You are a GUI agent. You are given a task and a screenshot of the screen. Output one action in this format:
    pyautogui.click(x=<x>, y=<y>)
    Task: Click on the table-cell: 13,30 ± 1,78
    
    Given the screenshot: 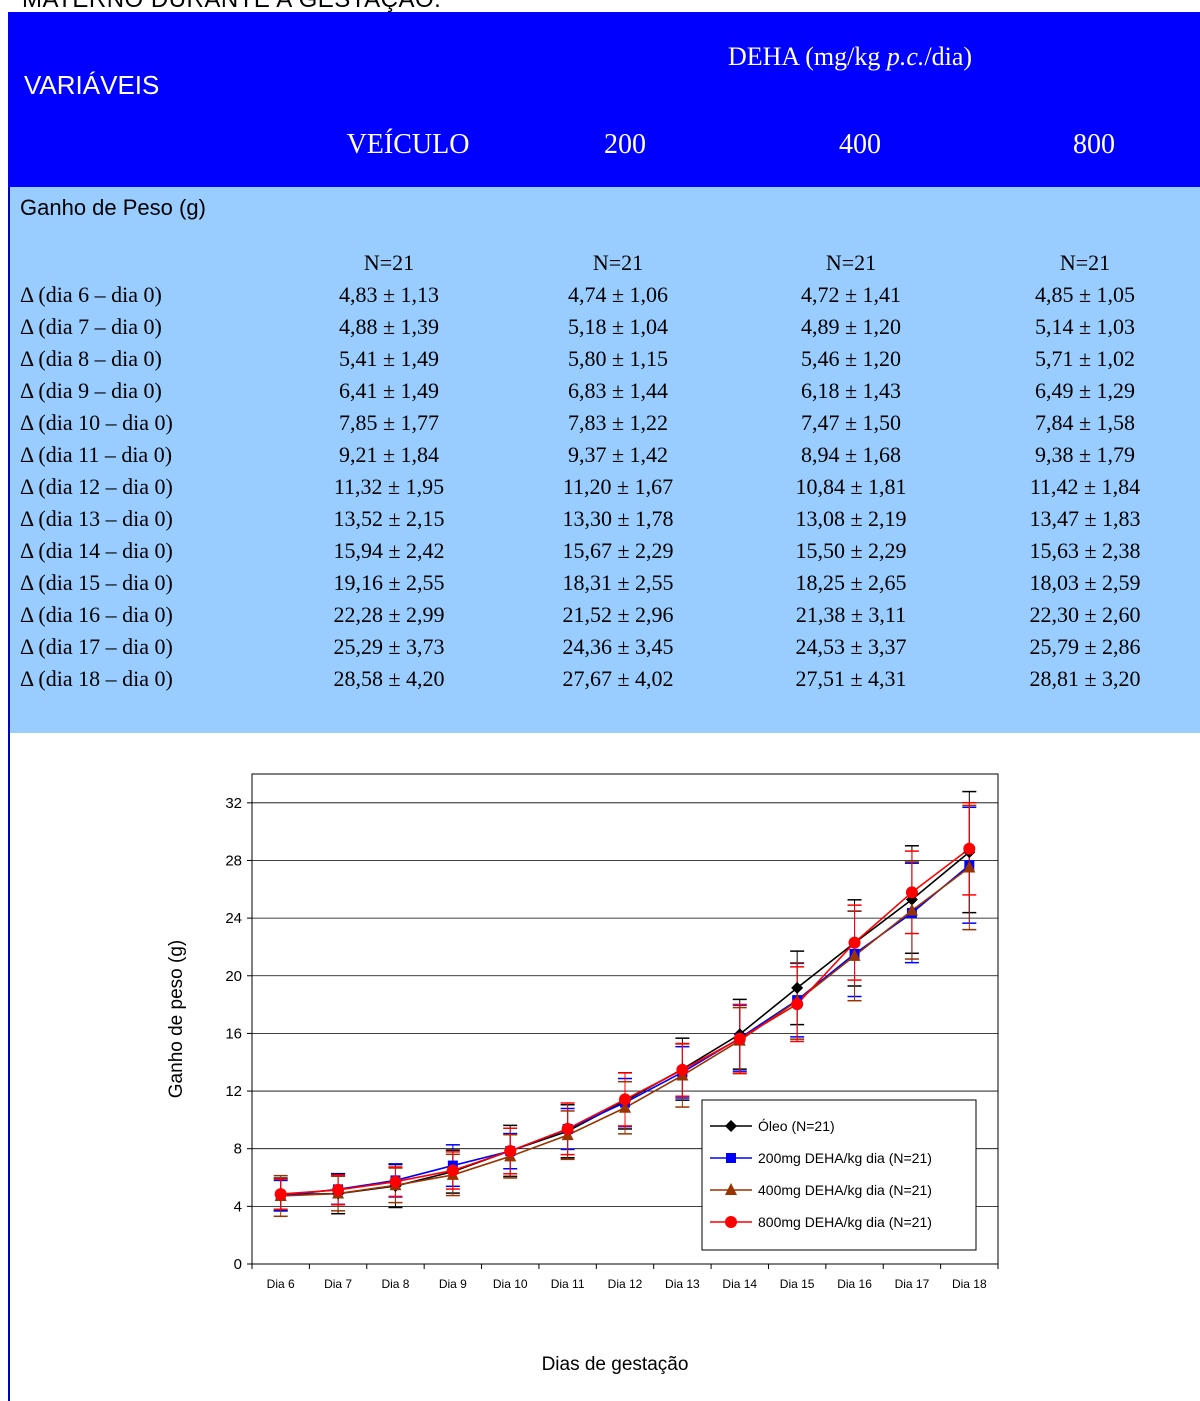 What is the action you would take?
    pyautogui.click(x=618, y=518)
    